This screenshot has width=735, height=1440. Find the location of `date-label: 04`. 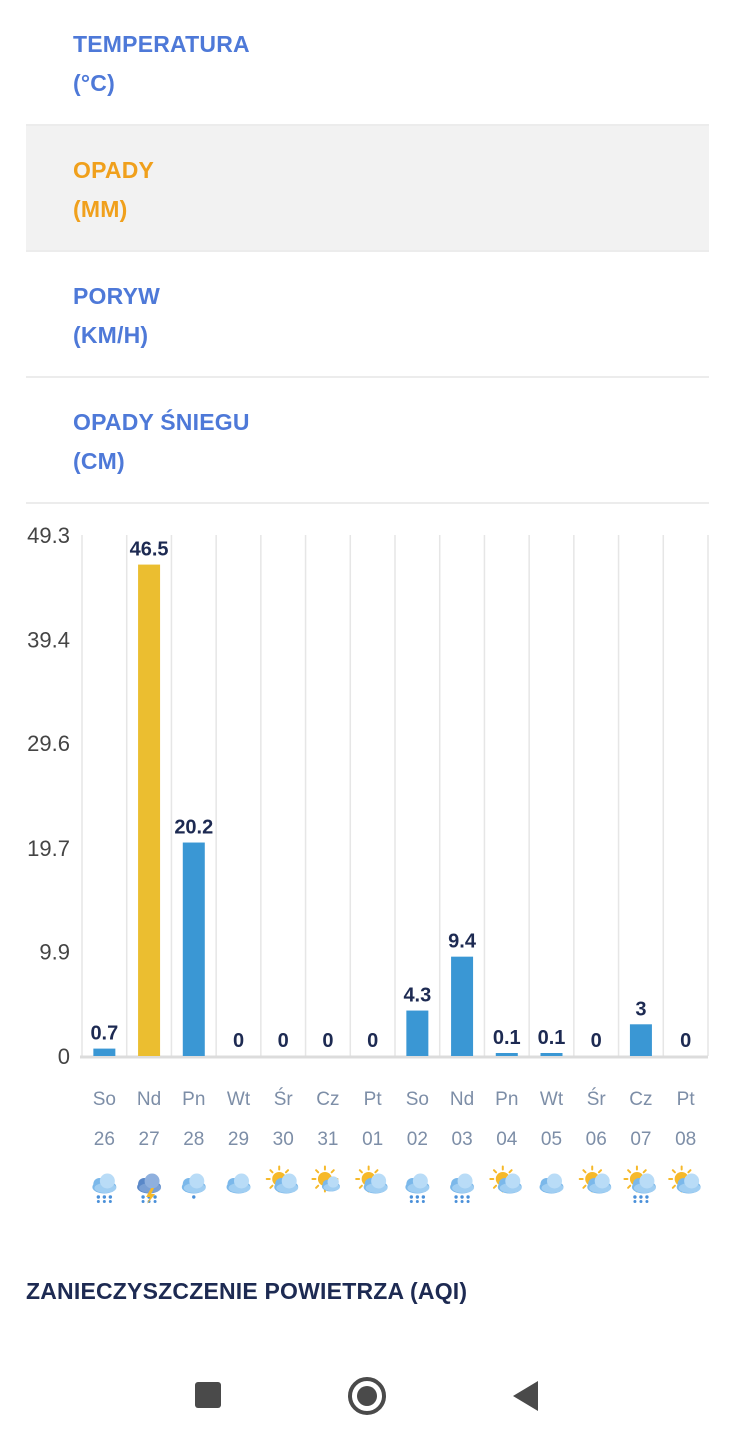

date-label: 04 is located at coordinates (507, 1139).